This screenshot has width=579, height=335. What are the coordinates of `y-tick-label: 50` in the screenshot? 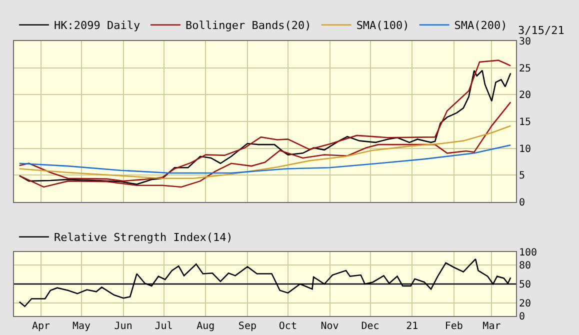 It's located at (525, 285).